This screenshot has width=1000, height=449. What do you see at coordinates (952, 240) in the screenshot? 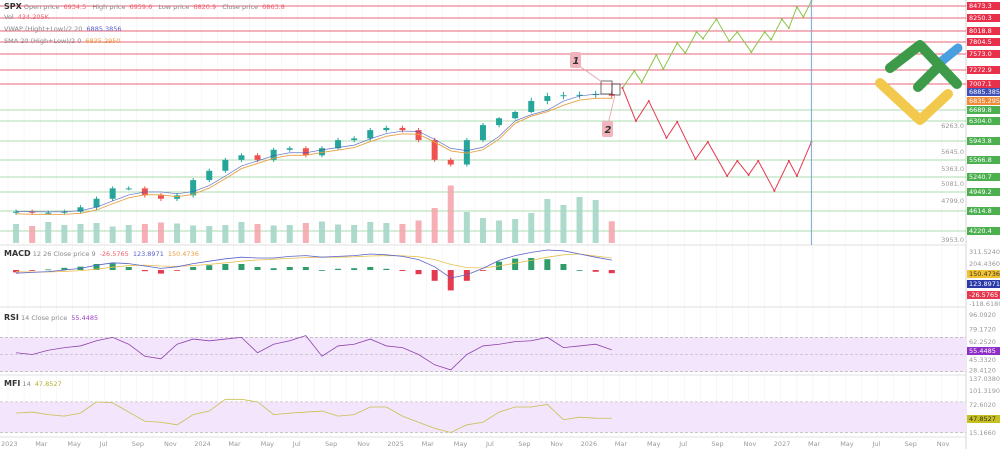
I see `price-axis-tick: 3953.0` at bounding box center [952, 240].